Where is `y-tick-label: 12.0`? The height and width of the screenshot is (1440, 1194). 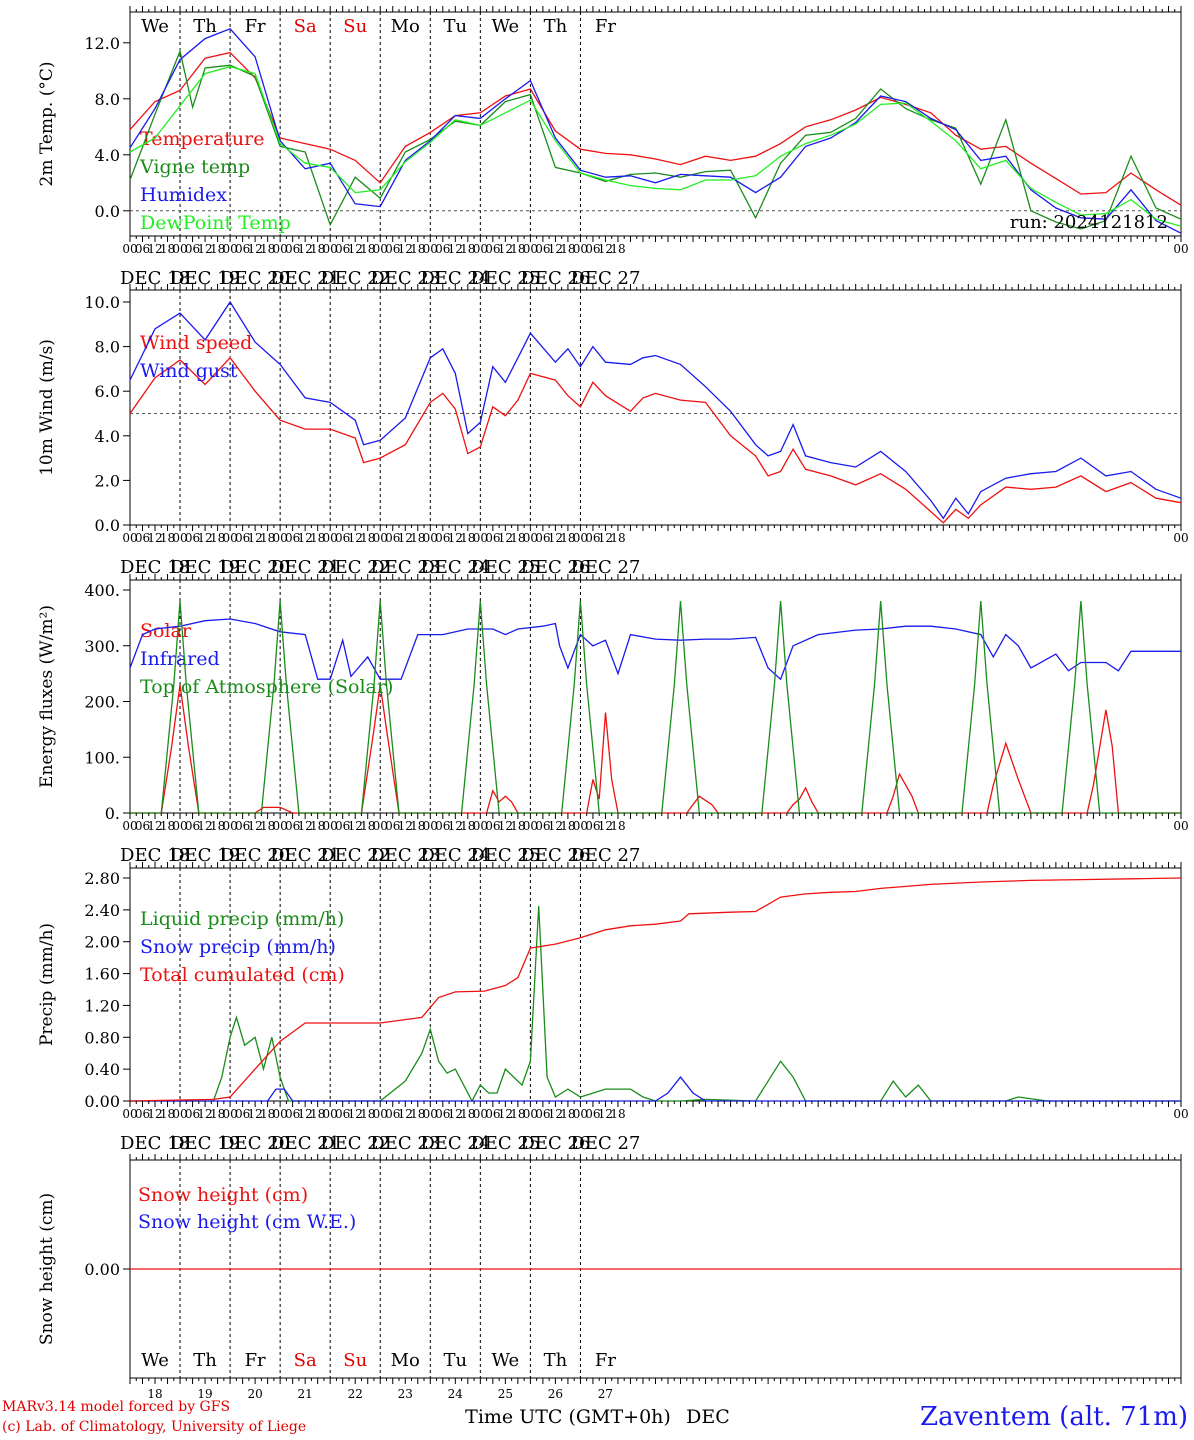 y-tick-label: 12.0 is located at coordinates (102, 43).